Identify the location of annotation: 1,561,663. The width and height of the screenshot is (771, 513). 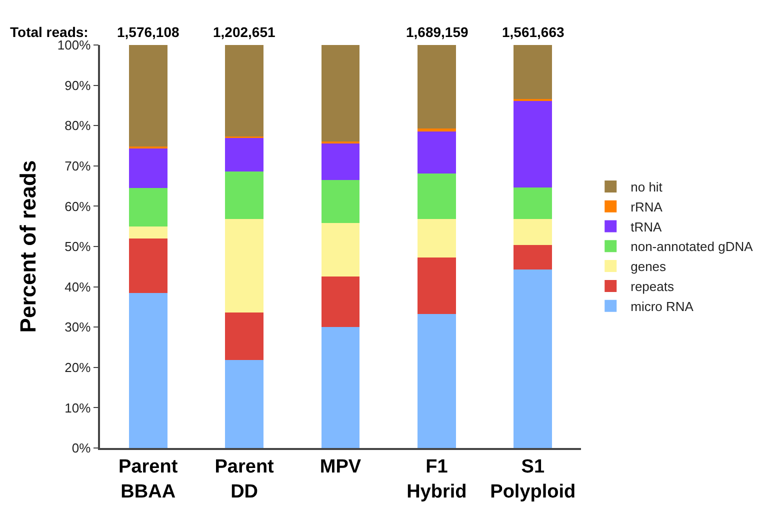
(533, 32).